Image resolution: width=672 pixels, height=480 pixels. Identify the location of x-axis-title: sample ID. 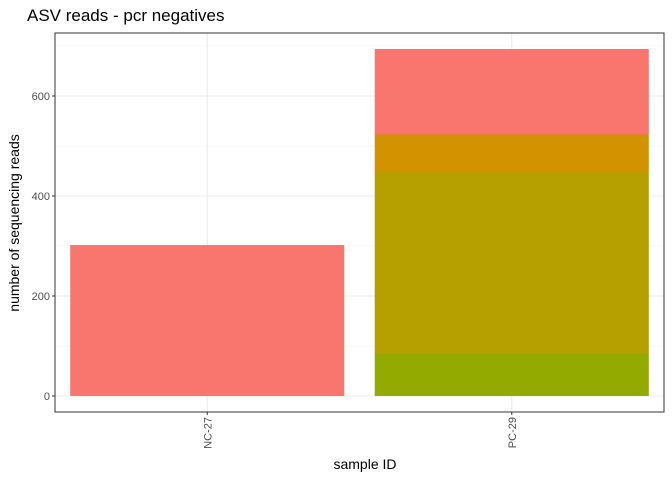
(364, 464).